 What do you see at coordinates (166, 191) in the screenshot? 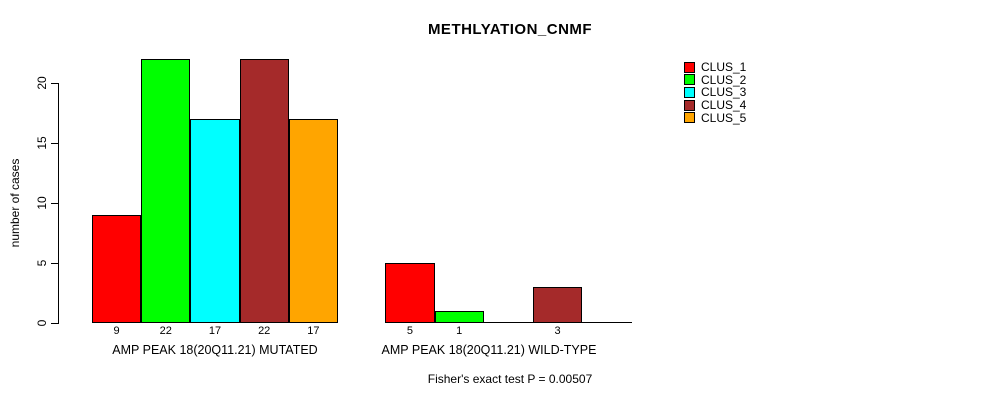
I see `bar-clus_2-mutated` at bounding box center [166, 191].